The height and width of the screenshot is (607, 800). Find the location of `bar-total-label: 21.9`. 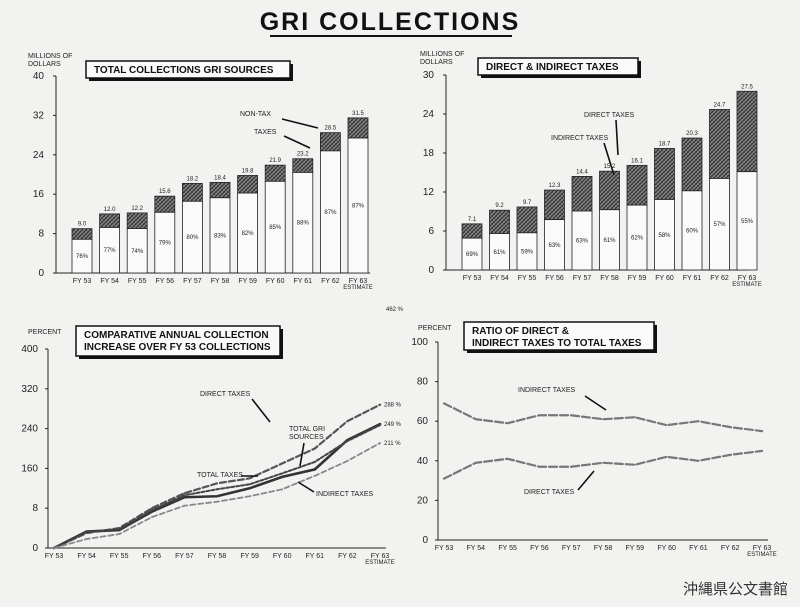

bar-total-label: 21.9 is located at coordinates (275, 161).